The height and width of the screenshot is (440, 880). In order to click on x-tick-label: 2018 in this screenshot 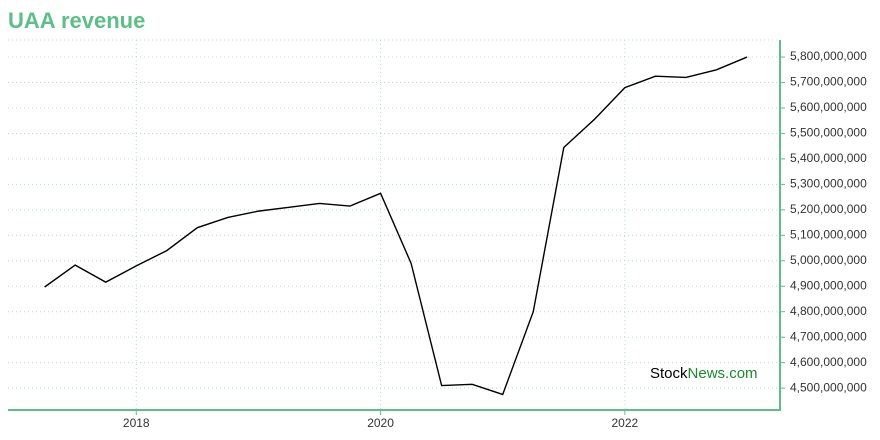, I will do `click(136, 423)`.